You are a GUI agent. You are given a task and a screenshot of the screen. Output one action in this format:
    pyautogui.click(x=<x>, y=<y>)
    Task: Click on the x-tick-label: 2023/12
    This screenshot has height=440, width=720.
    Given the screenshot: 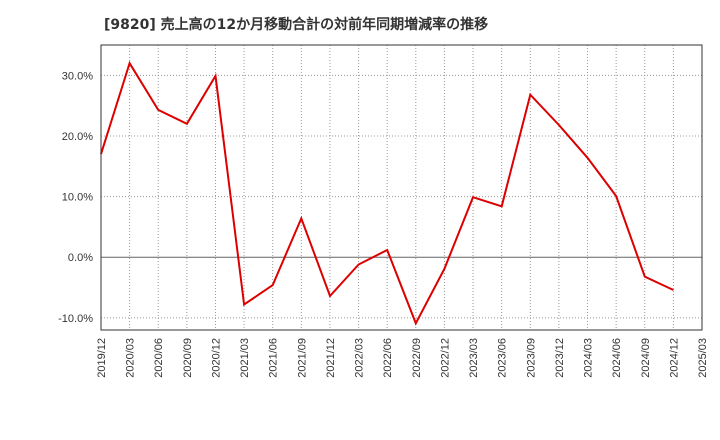 What is the action you would take?
    pyautogui.click(x=560, y=358)
    